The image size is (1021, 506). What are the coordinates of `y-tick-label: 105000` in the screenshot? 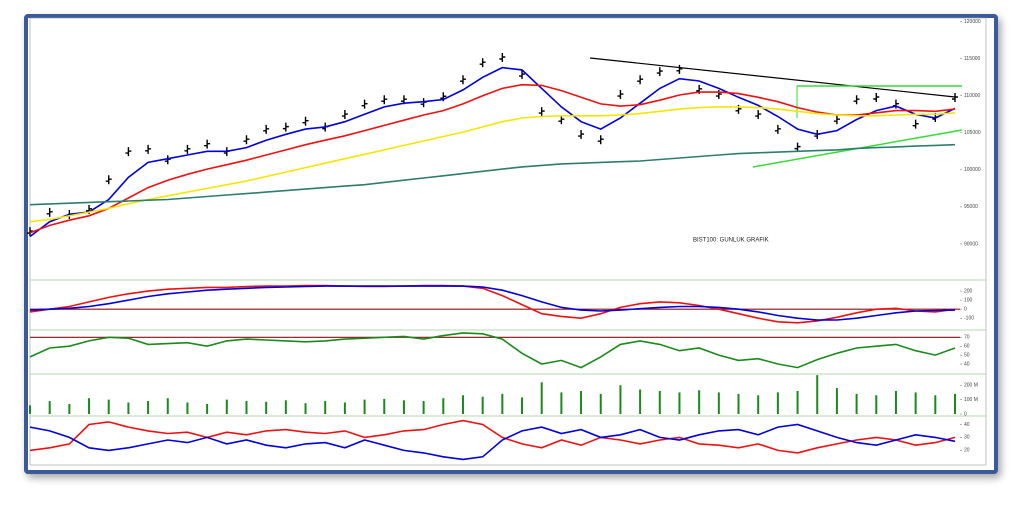 It's located at (972, 133).